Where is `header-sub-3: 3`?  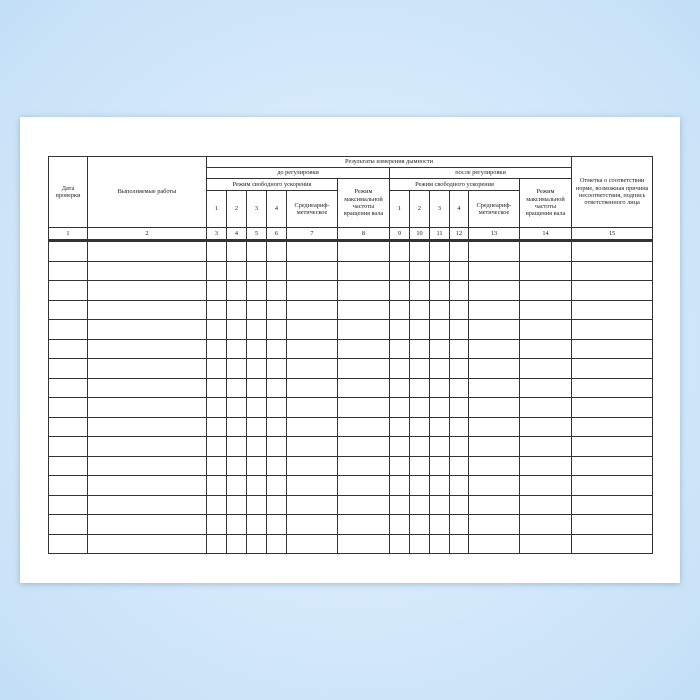
header-sub-3: 3 is located at coordinates (256, 209).